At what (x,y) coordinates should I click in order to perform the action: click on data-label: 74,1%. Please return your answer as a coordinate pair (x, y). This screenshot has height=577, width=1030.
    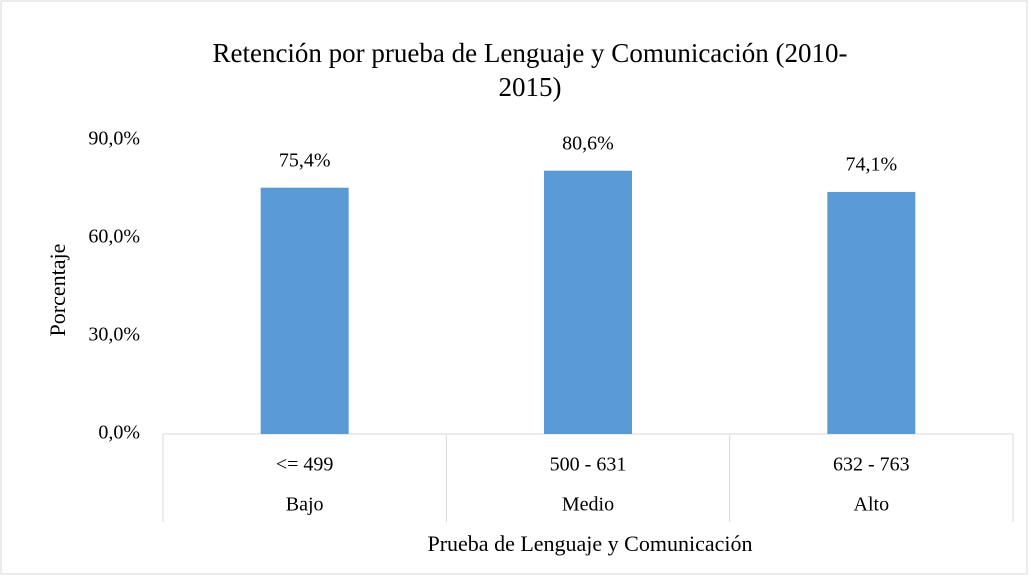
    Looking at the image, I should click on (871, 165).